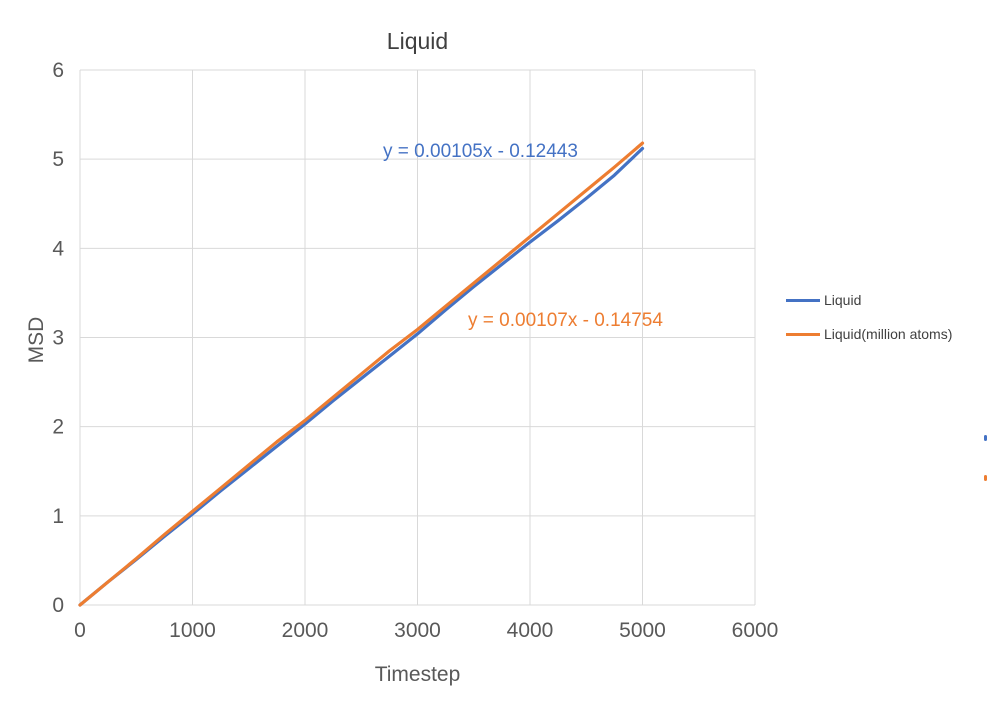  I want to click on svg-text: 5000, so click(642, 630).